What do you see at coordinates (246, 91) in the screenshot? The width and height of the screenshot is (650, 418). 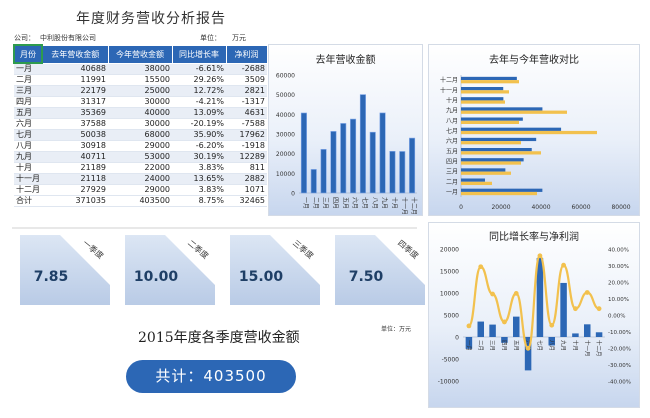 I see `table-cell: 2821` at bounding box center [246, 91].